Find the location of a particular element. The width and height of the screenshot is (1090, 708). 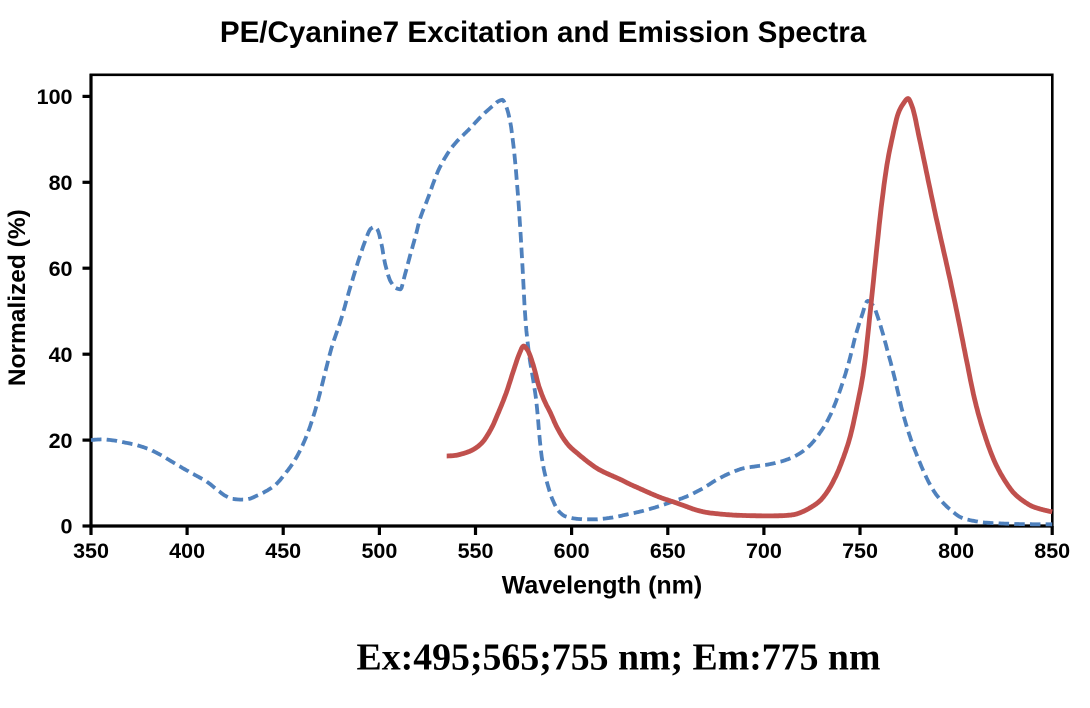

svg-text: 60 is located at coordinates (61, 269).